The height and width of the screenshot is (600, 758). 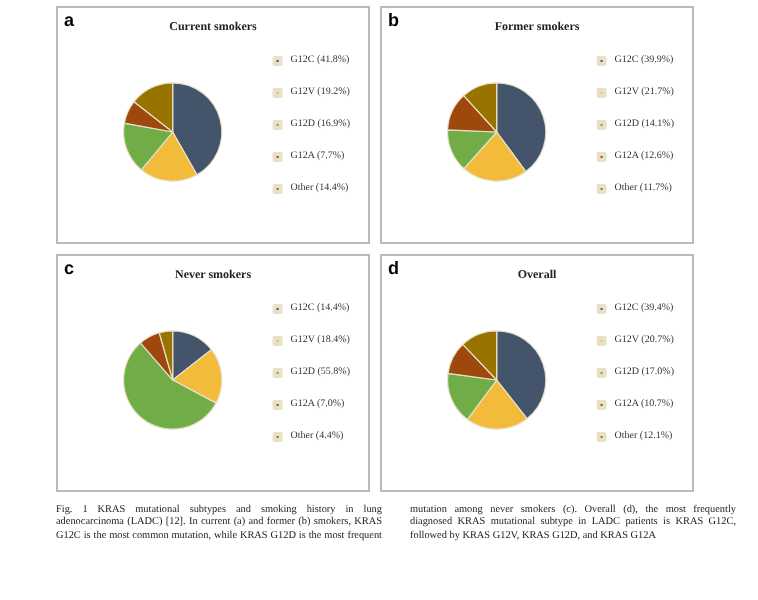 I want to click on text: b, so click(x=393, y=20).